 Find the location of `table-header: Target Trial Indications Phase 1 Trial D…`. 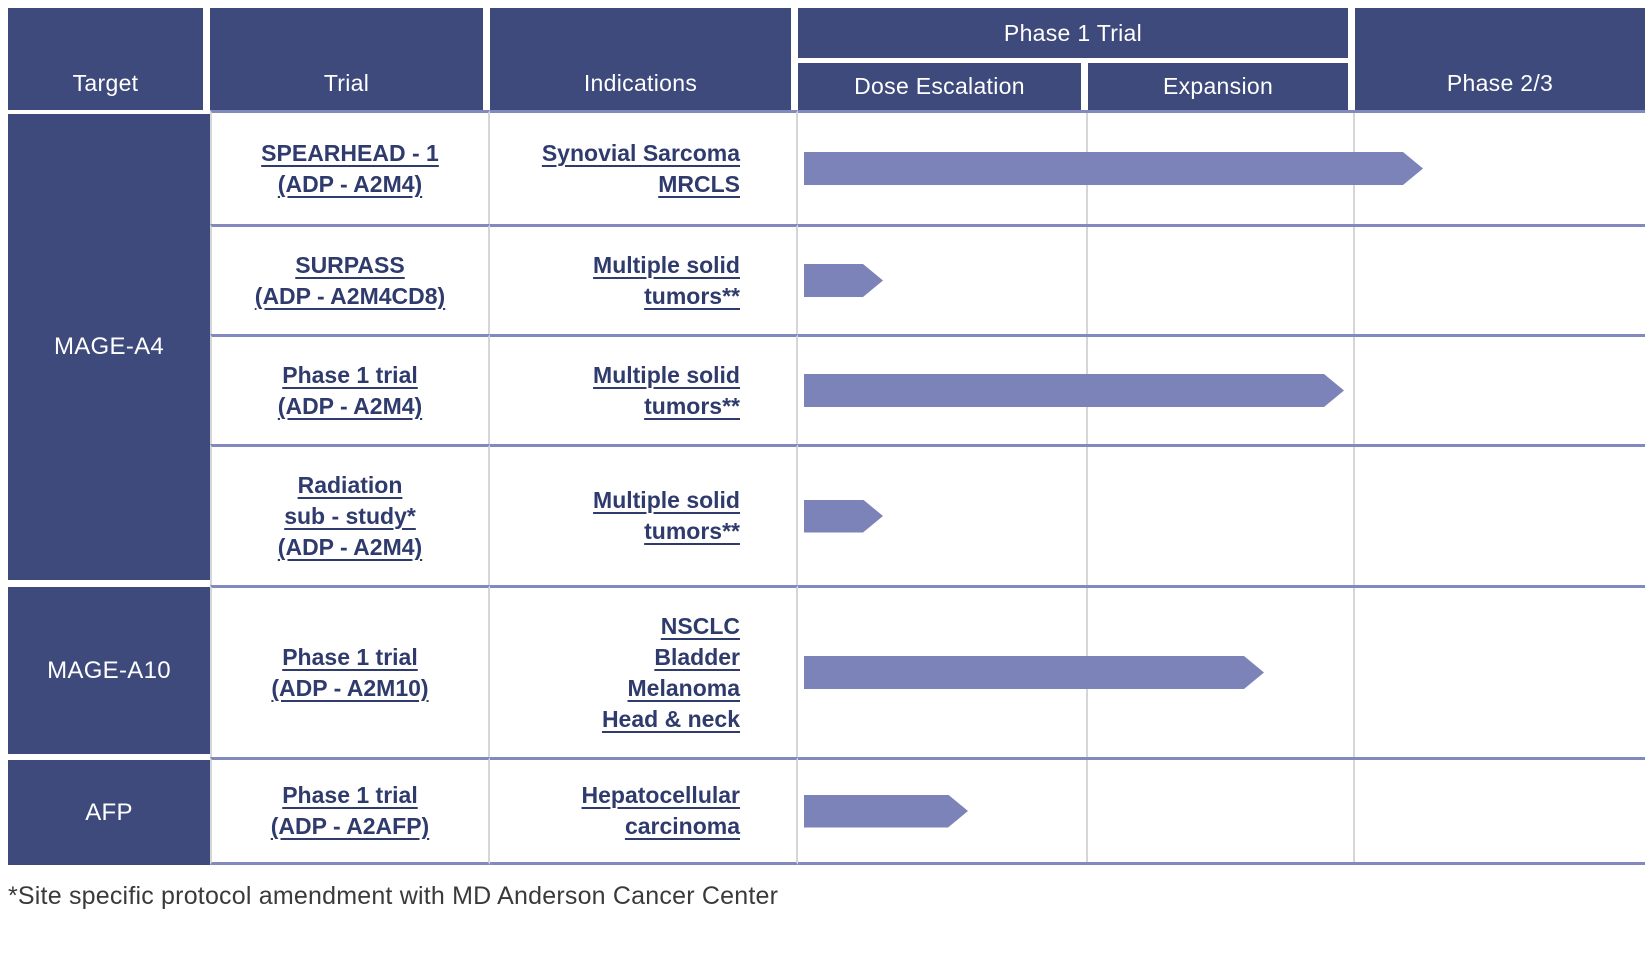

table-header: Target Trial Indications Phase 1 Trial D… is located at coordinates (826, 59).